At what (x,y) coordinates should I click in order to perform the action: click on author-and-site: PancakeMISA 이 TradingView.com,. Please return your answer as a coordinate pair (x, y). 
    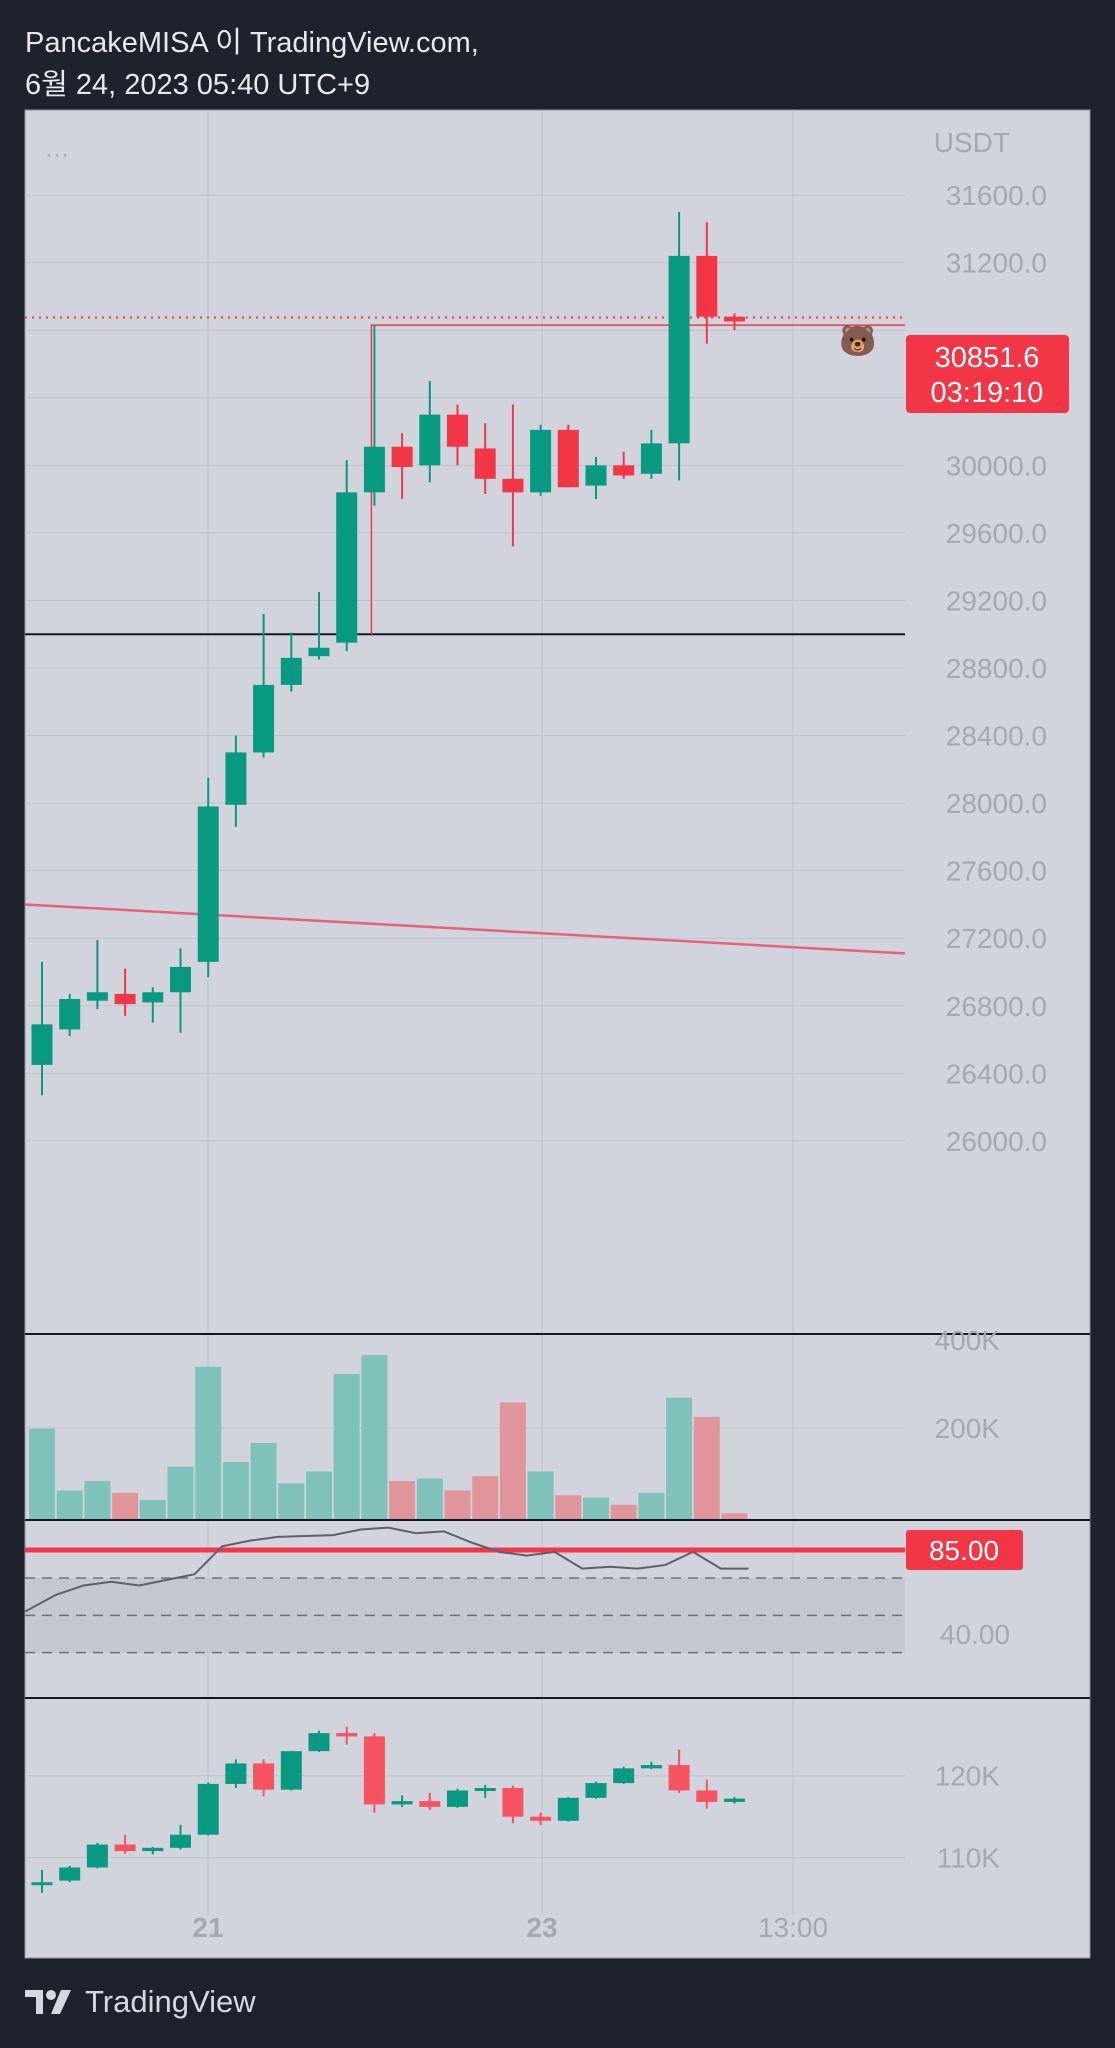
    Looking at the image, I should click on (252, 43).